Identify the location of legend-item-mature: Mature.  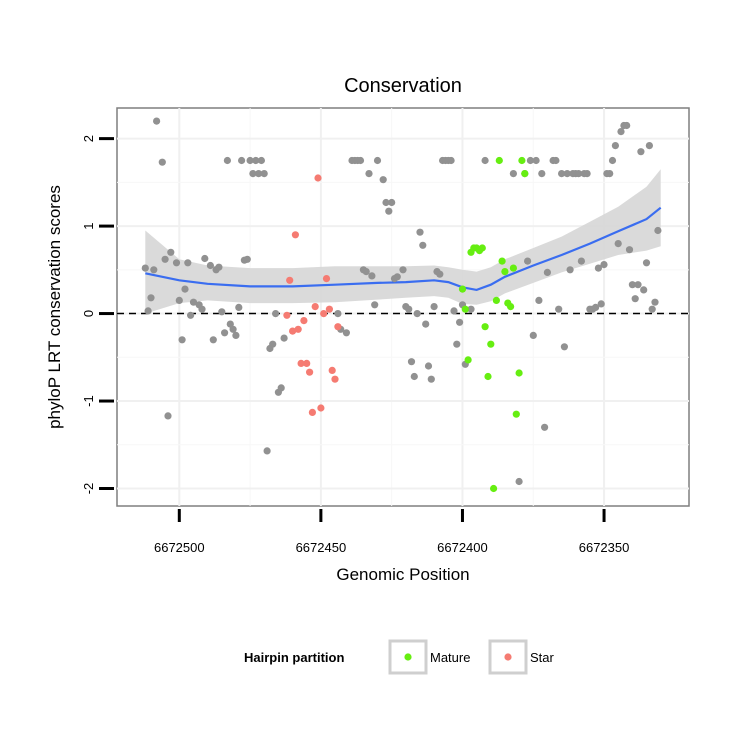
(429, 657).